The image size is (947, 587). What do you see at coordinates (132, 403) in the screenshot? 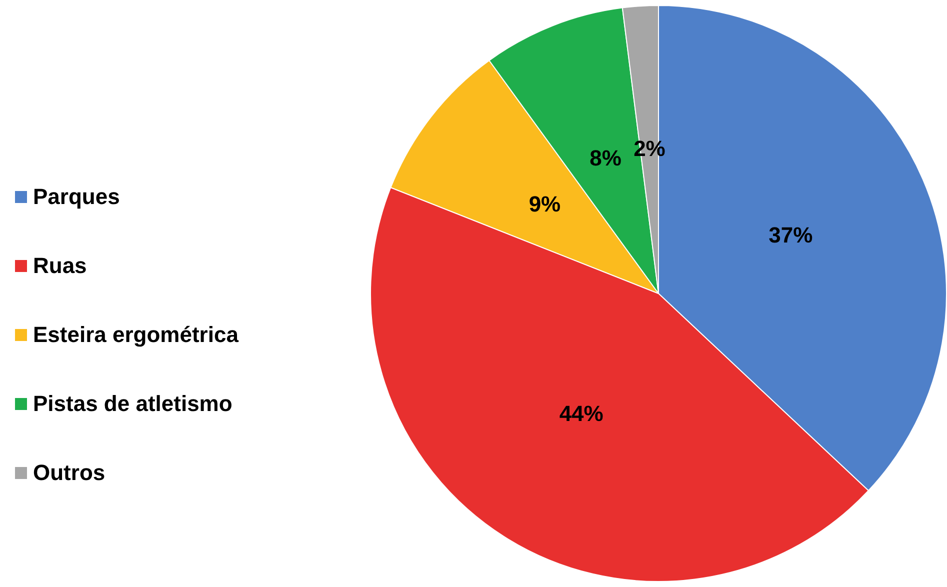
I see `legend-label: Pistas de atletismo` at bounding box center [132, 403].